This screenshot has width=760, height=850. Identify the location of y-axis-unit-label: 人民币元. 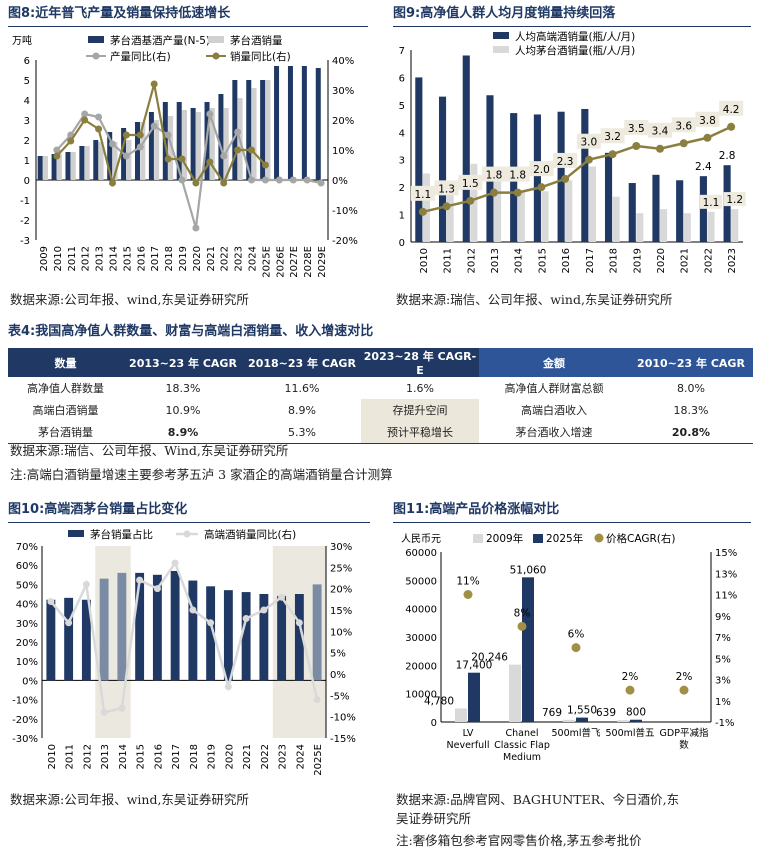
(421, 539).